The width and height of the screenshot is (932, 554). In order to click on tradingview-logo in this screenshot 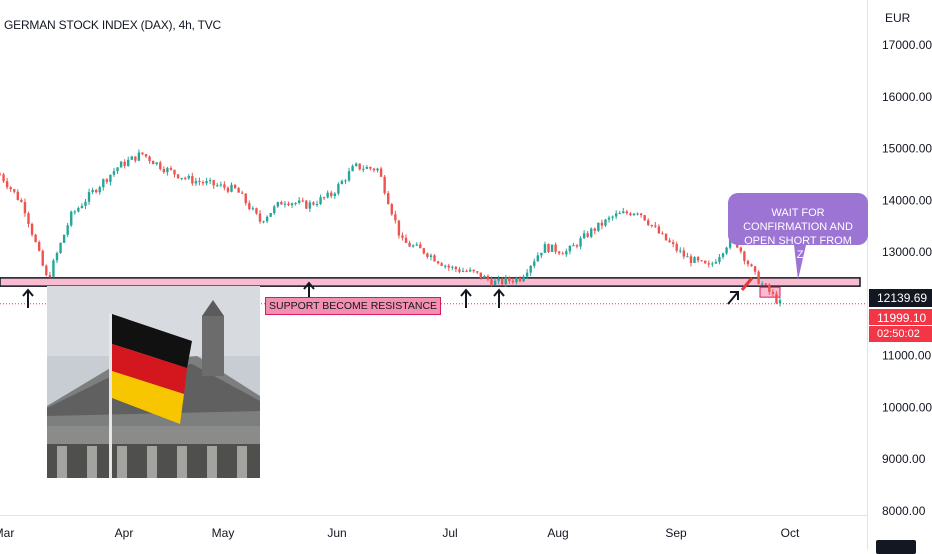, I will do `click(896, 547)`.